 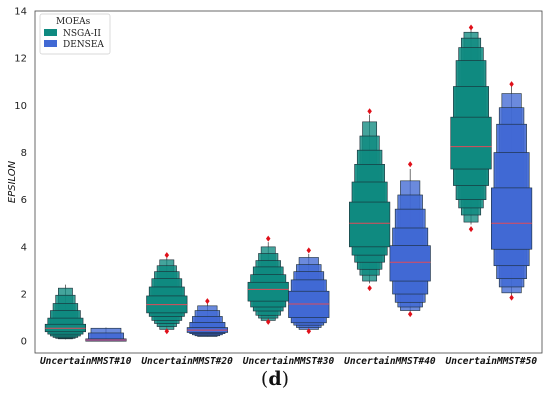 I want to click on legend-title: MOEAs, so click(x=73, y=22).